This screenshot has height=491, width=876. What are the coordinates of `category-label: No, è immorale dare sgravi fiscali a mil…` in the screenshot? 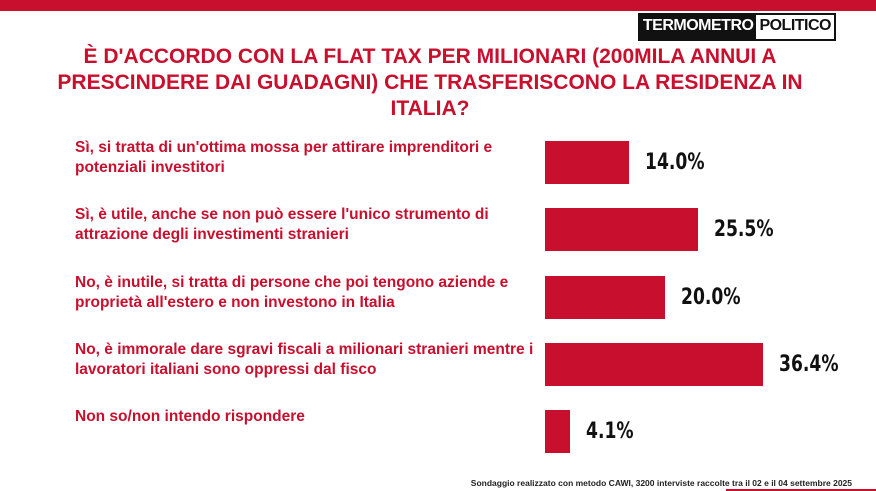 It's located at (304, 359).